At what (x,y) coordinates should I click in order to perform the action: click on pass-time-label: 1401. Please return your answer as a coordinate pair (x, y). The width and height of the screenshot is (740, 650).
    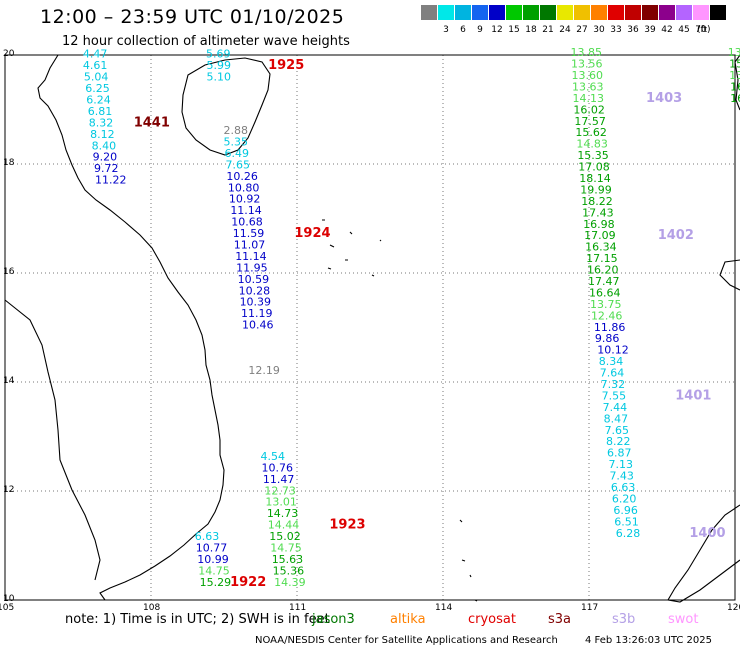
    Looking at the image, I should click on (693, 395).